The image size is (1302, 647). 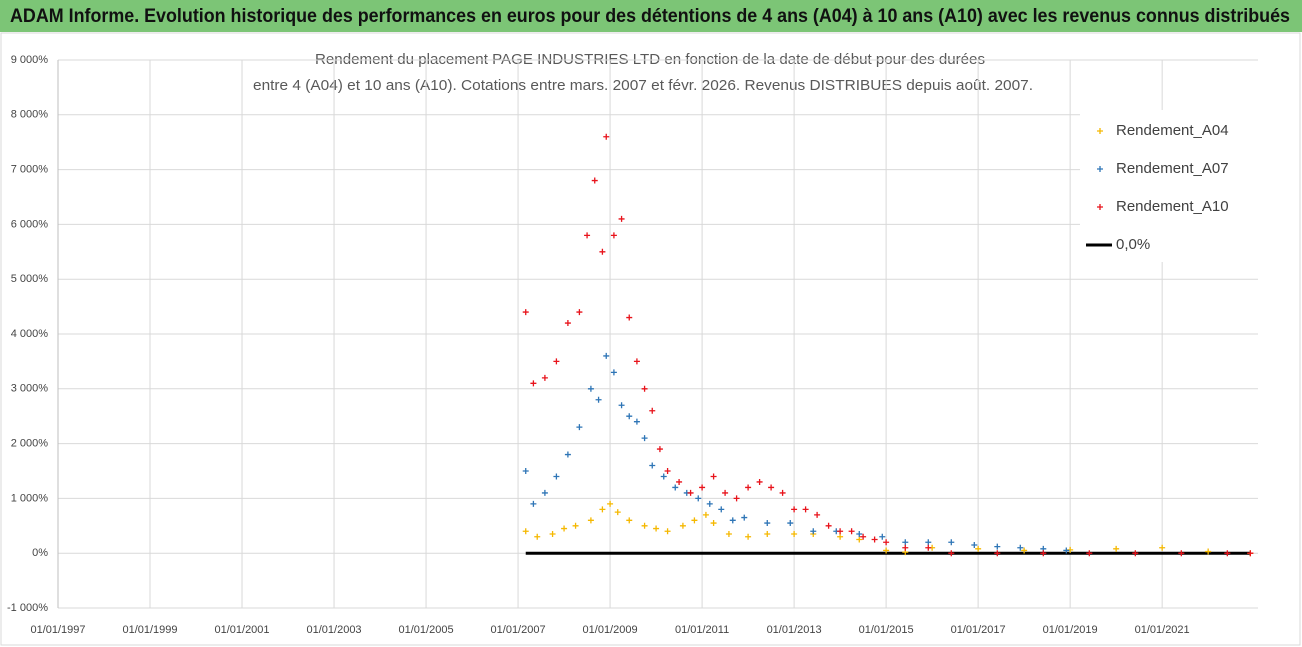 I want to click on x-tick-label: 01/01/2021, so click(x=1162, y=630).